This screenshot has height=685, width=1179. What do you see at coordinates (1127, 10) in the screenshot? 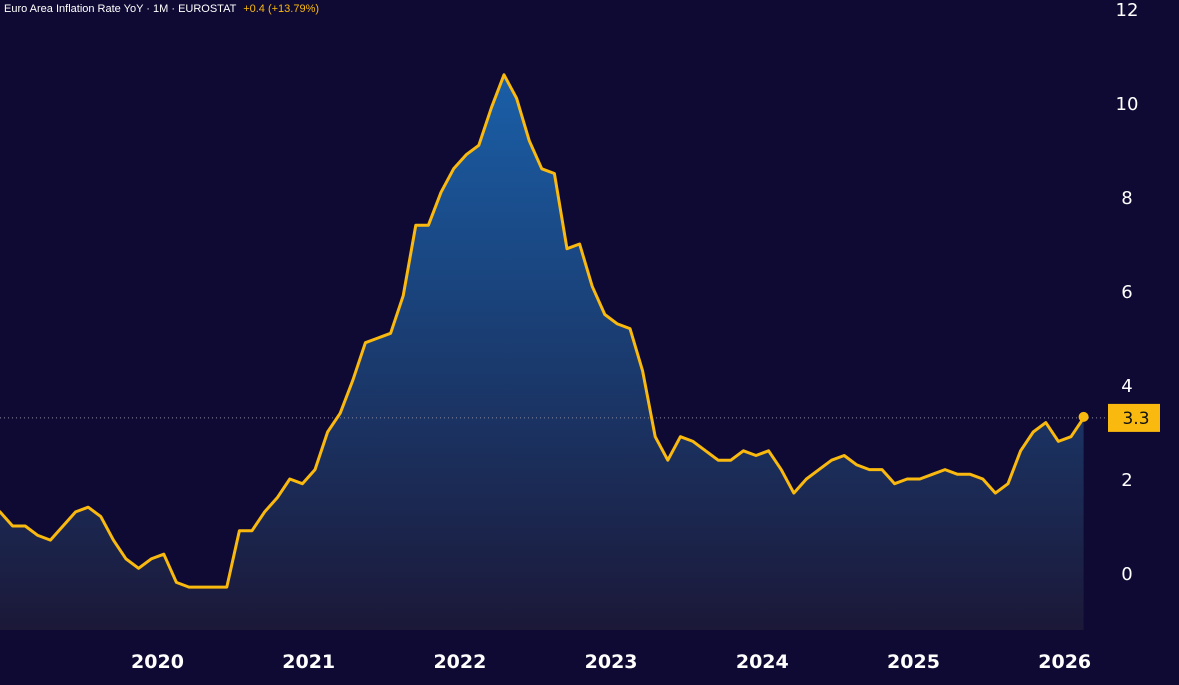
I see `y-tick-label: 12` at bounding box center [1127, 10].